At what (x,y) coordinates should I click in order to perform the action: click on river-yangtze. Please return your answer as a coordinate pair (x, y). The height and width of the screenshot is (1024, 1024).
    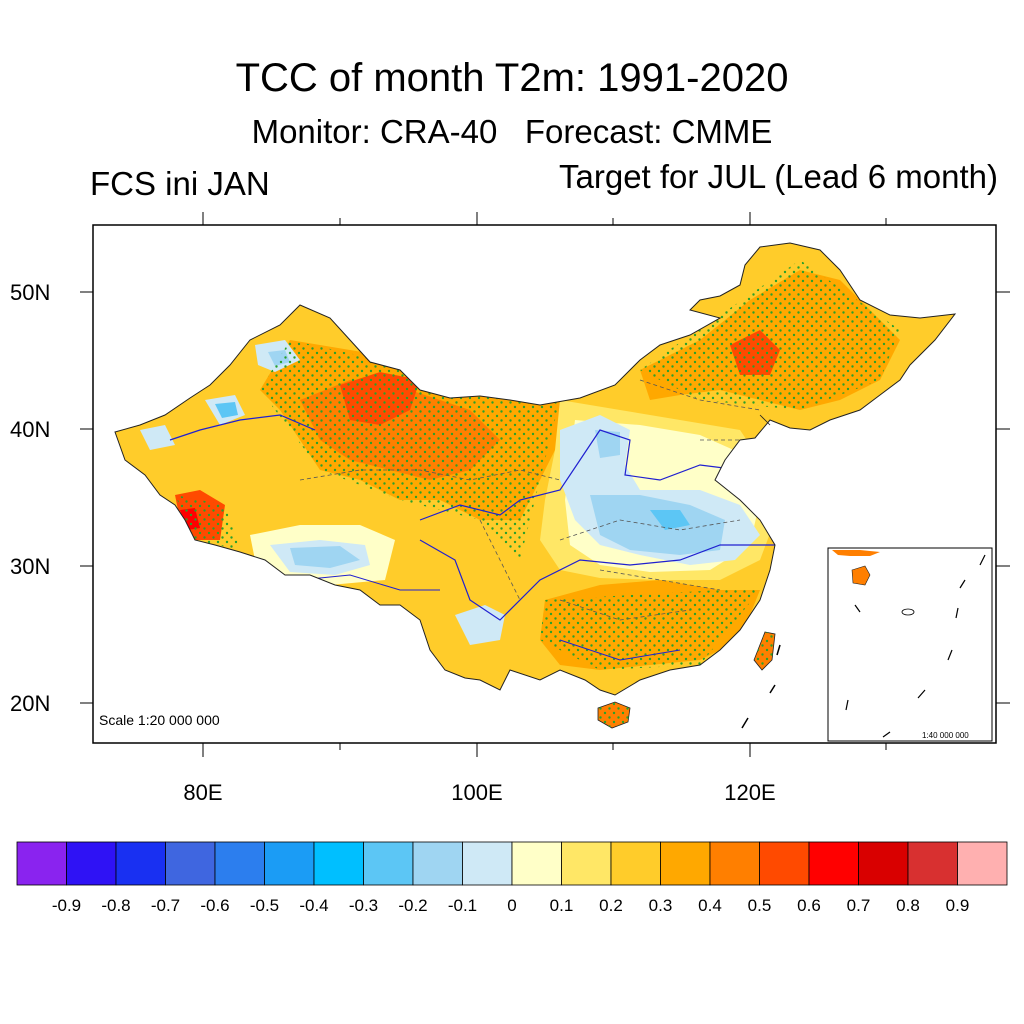
    Looking at the image, I should click on (597, 580).